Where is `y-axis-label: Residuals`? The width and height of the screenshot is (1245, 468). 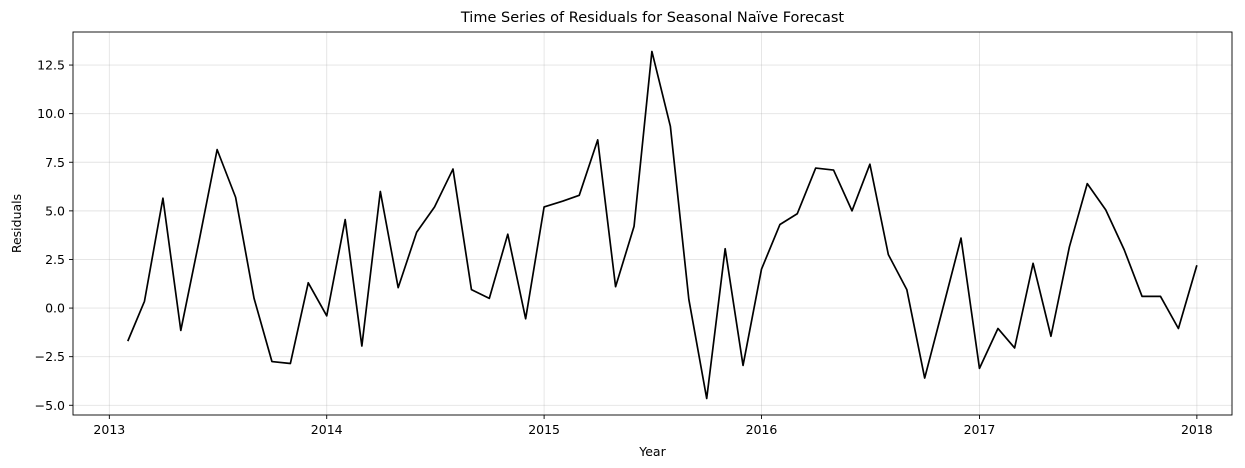 y-axis-label: Residuals is located at coordinates (16, 223).